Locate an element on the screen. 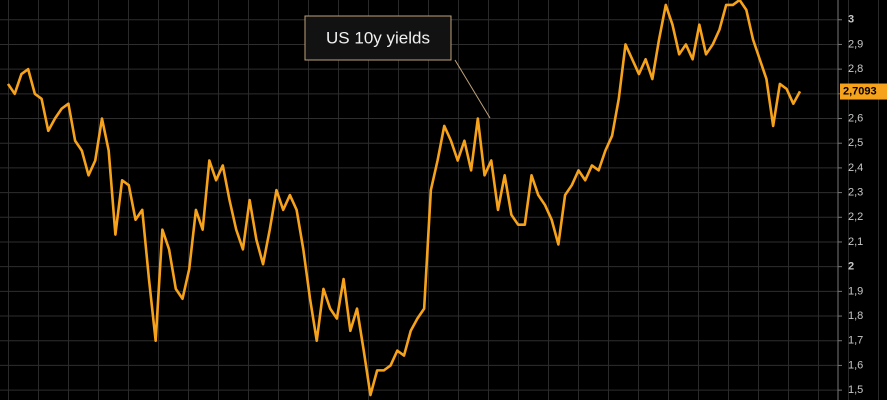 The width and height of the screenshot is (887, 400). annotation-leader is located at coordinates (472, 89).